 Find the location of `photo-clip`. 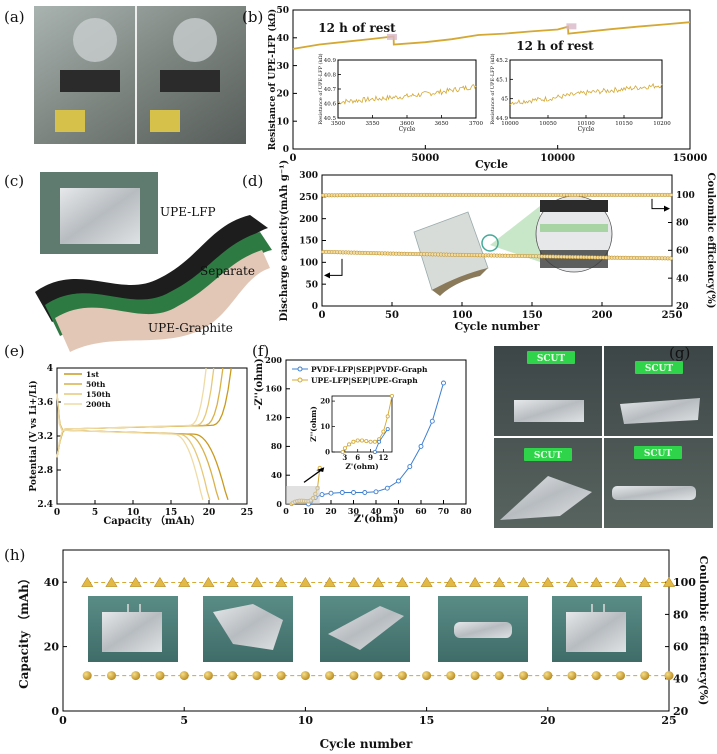

photo-clip is located at coordinates (70, 121).